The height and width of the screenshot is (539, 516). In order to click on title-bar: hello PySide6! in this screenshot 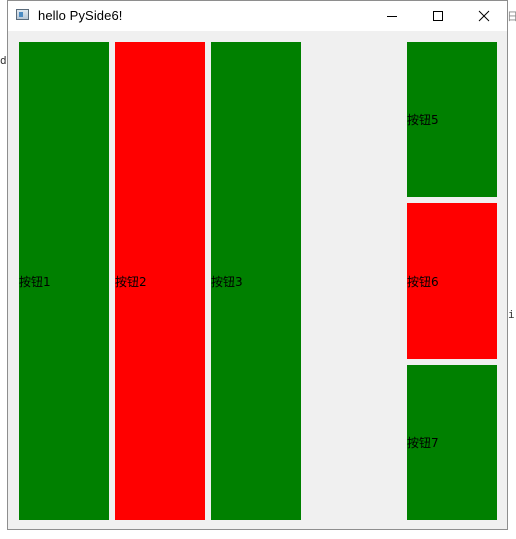, I will do `click(257, 16)`.